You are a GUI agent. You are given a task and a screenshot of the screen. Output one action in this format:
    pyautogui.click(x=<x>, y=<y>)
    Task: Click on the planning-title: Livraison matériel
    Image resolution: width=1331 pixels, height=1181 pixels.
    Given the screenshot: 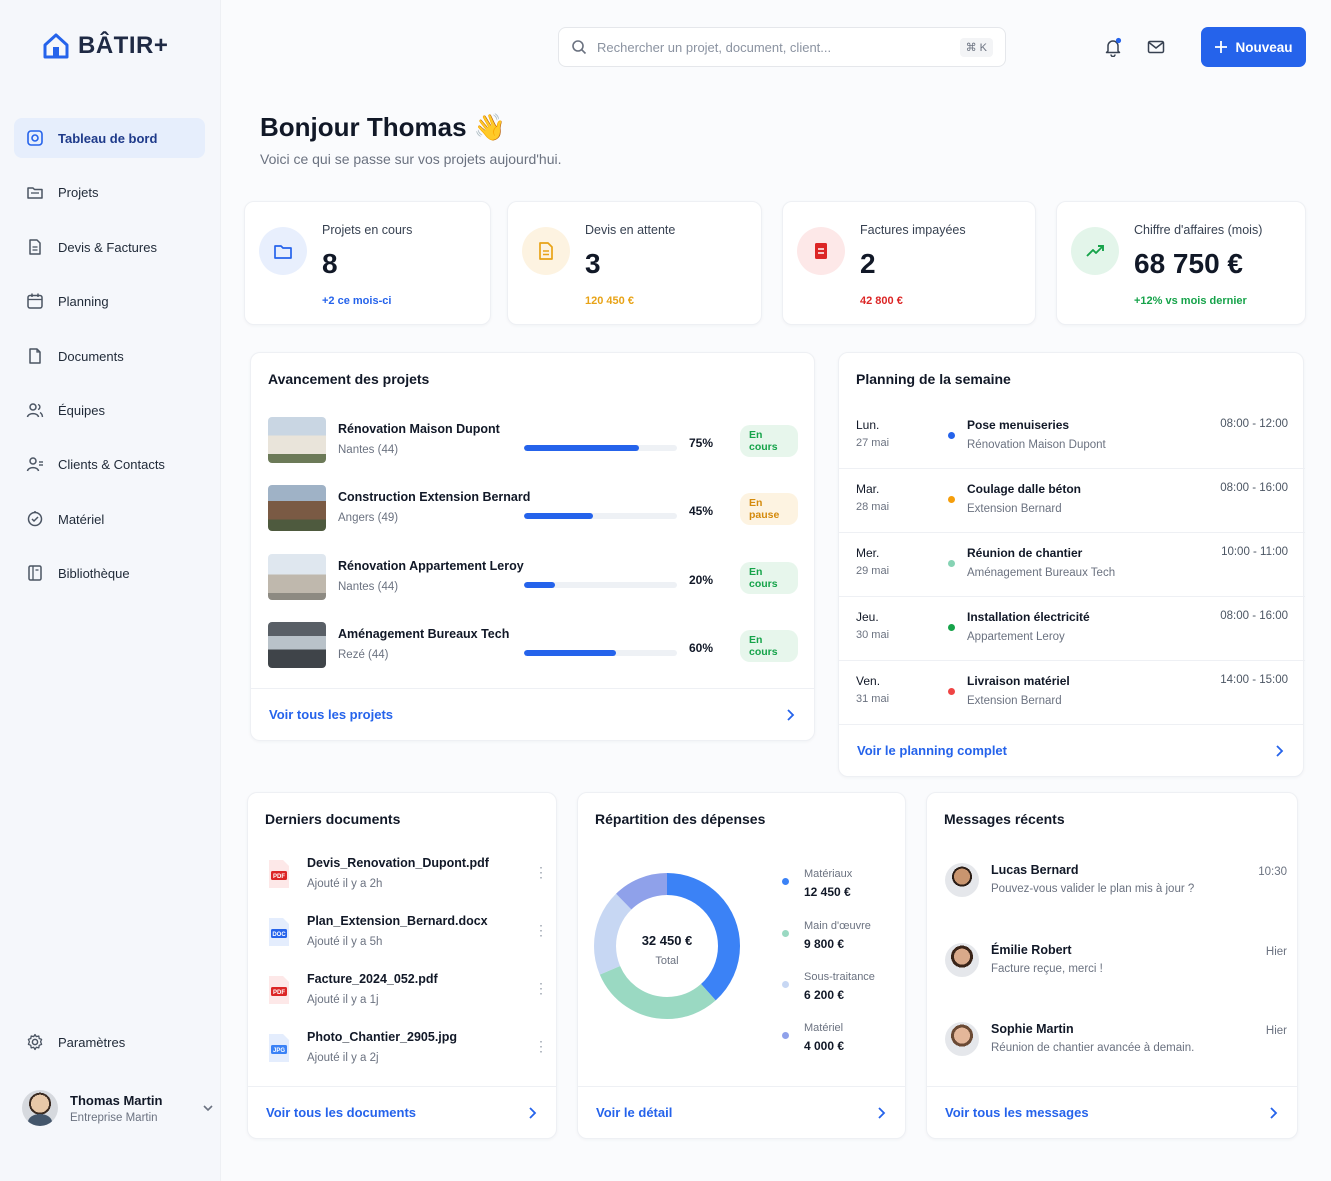 What is the action you would take?
    pyautogui.click(x=1018, y=681)
    